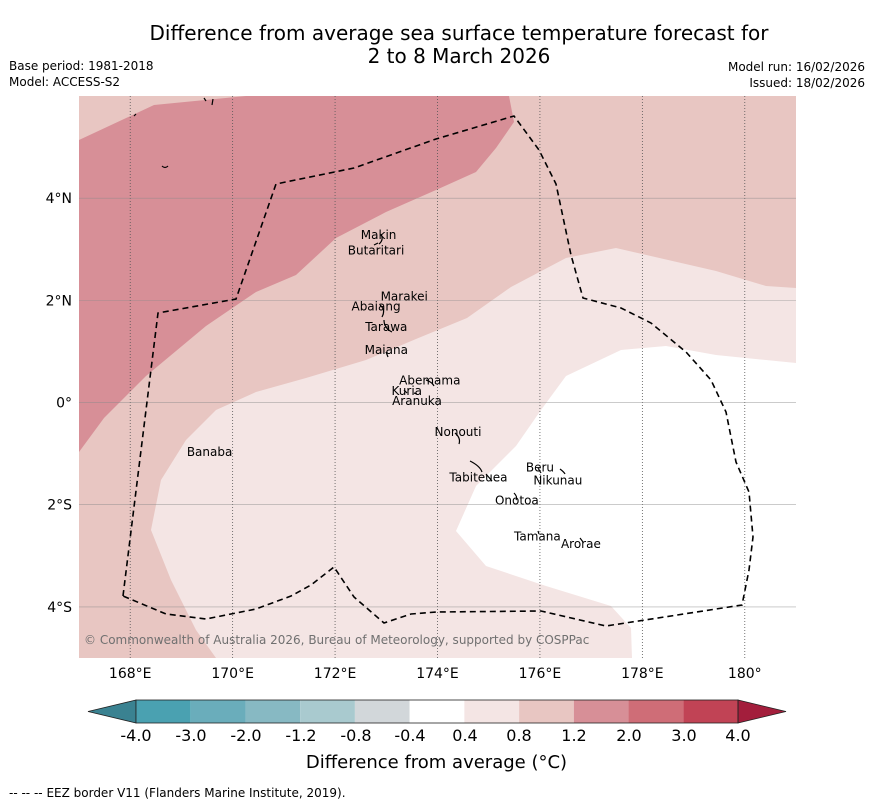 The width and height of the screenshot is (873, 804). I want to click on place-label: Beru, so click(540, 468).